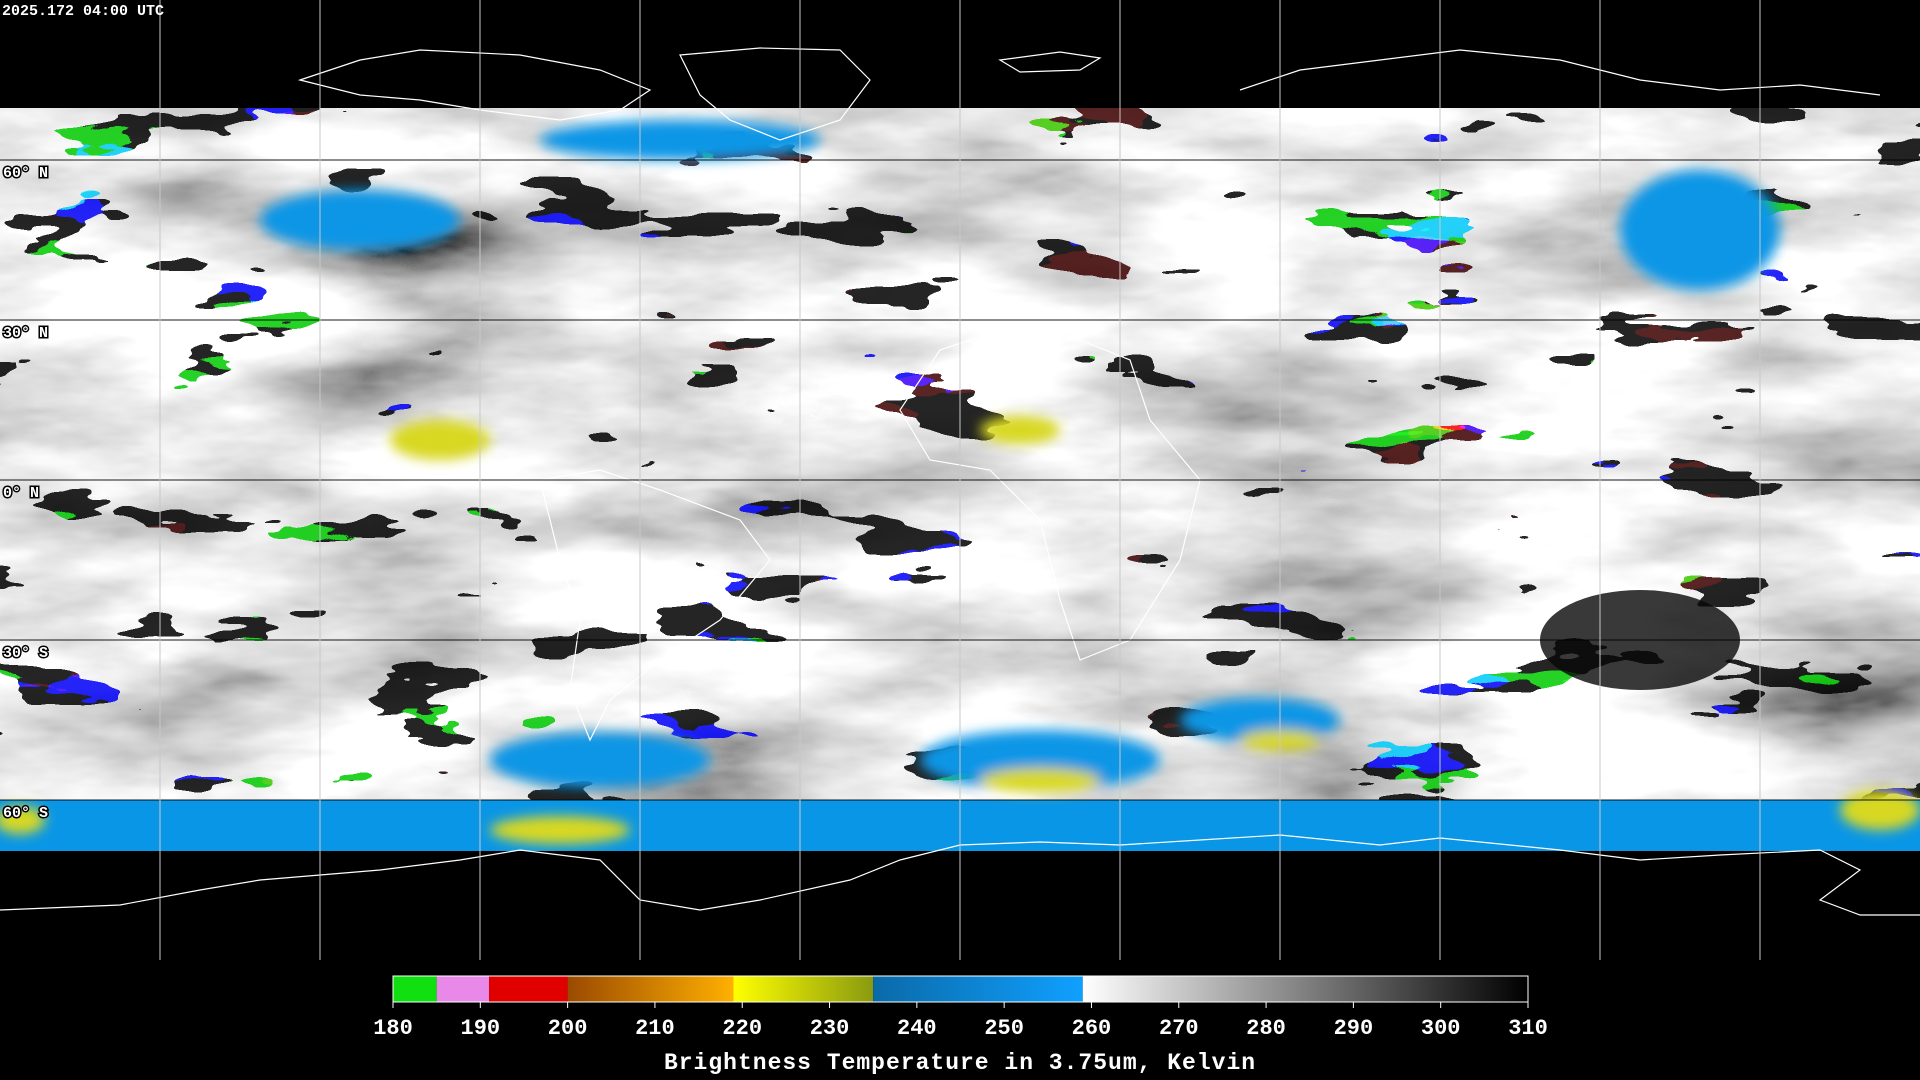 The height and width of the screenshot is (1080, 1920). What do you see at coordinates (1092, 1028) in the screenshot?
I see `colorbar-tick-label: 260` at bounding box center [1092, 1028].